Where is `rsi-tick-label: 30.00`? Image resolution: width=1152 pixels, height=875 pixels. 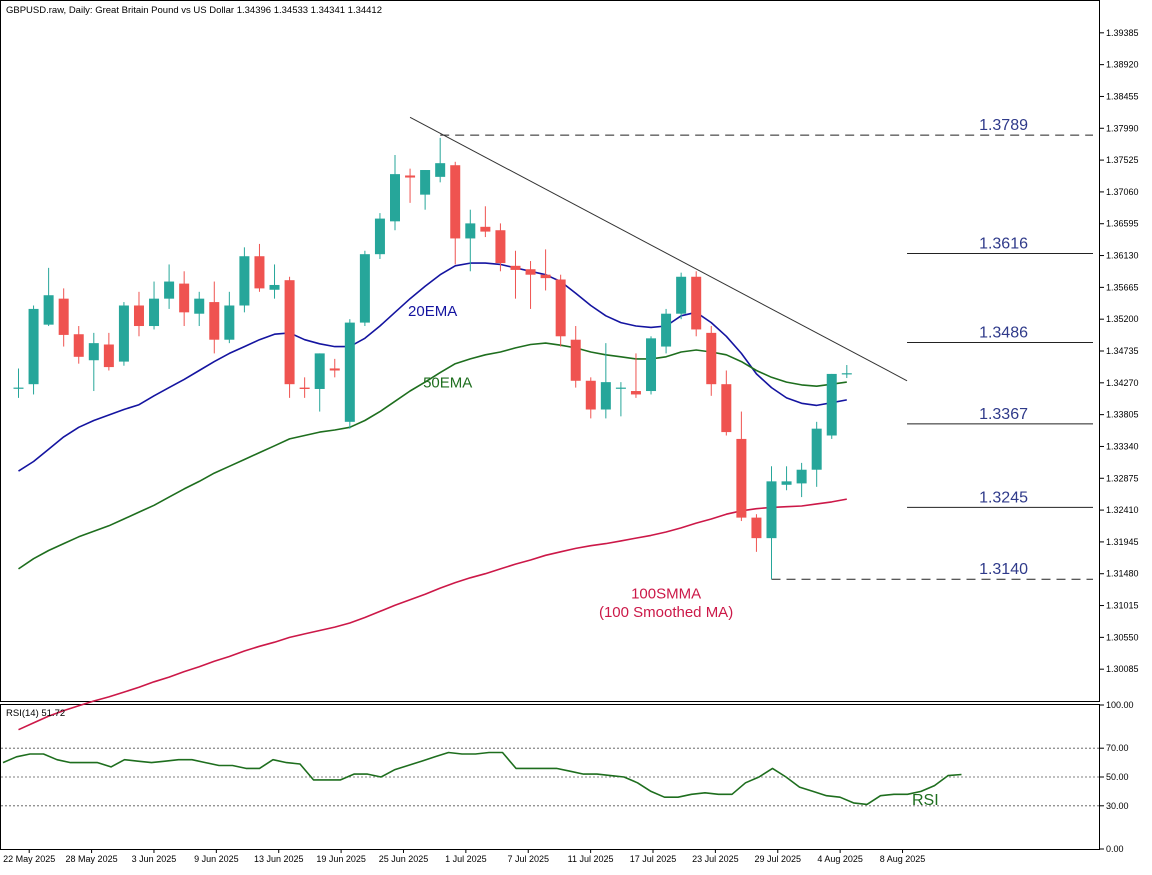 rsi-tick-label: 30.00 is located at coordinates (1117, 806).